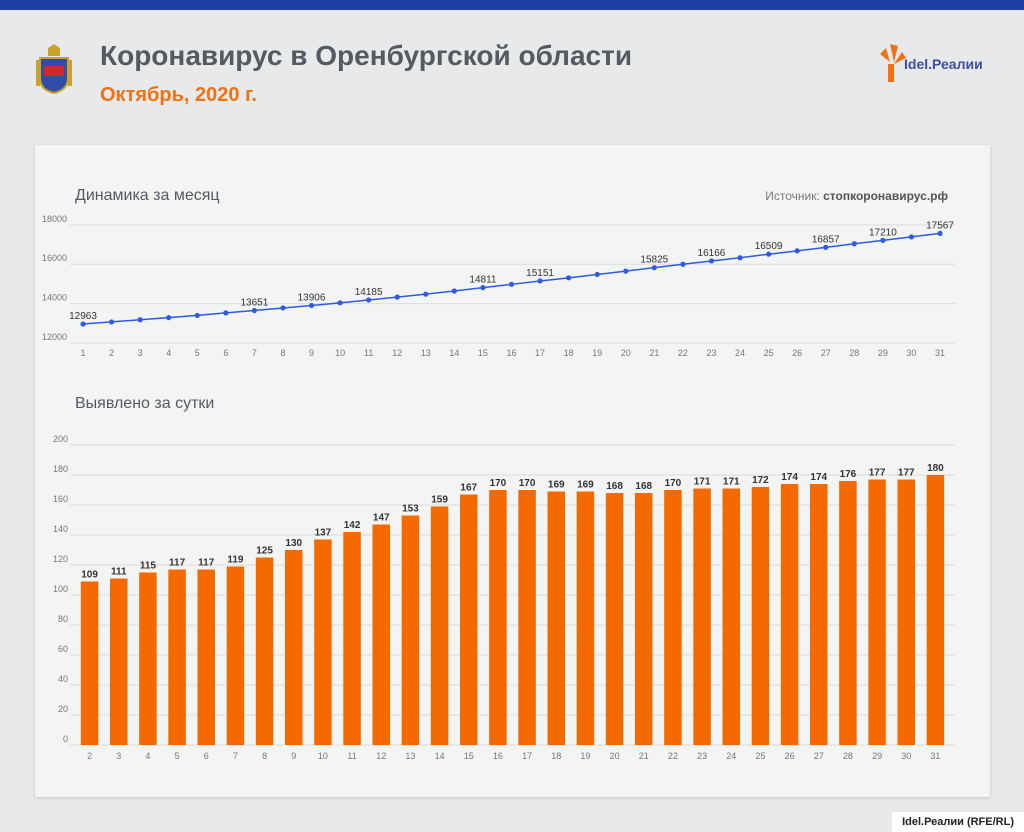  I want to click on line-x-tick-label: 2, so click(111, 353).